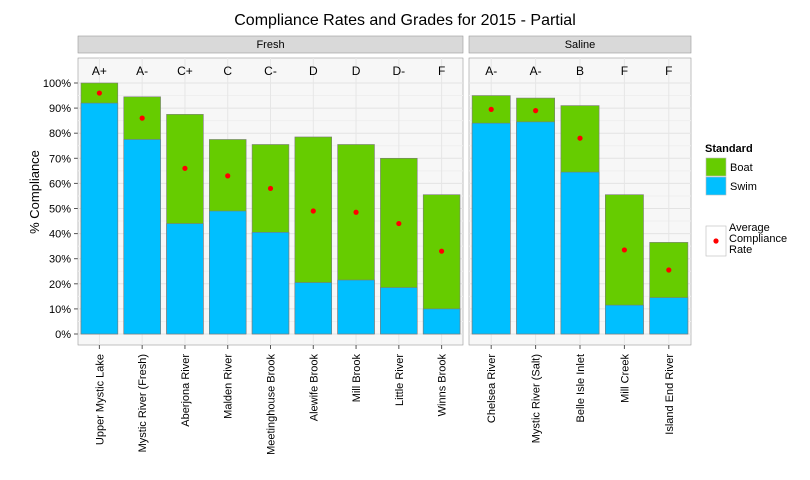 This screenshot has width=810, height=480. I want to click on legend-label-average: Rate, so click(740, 250).